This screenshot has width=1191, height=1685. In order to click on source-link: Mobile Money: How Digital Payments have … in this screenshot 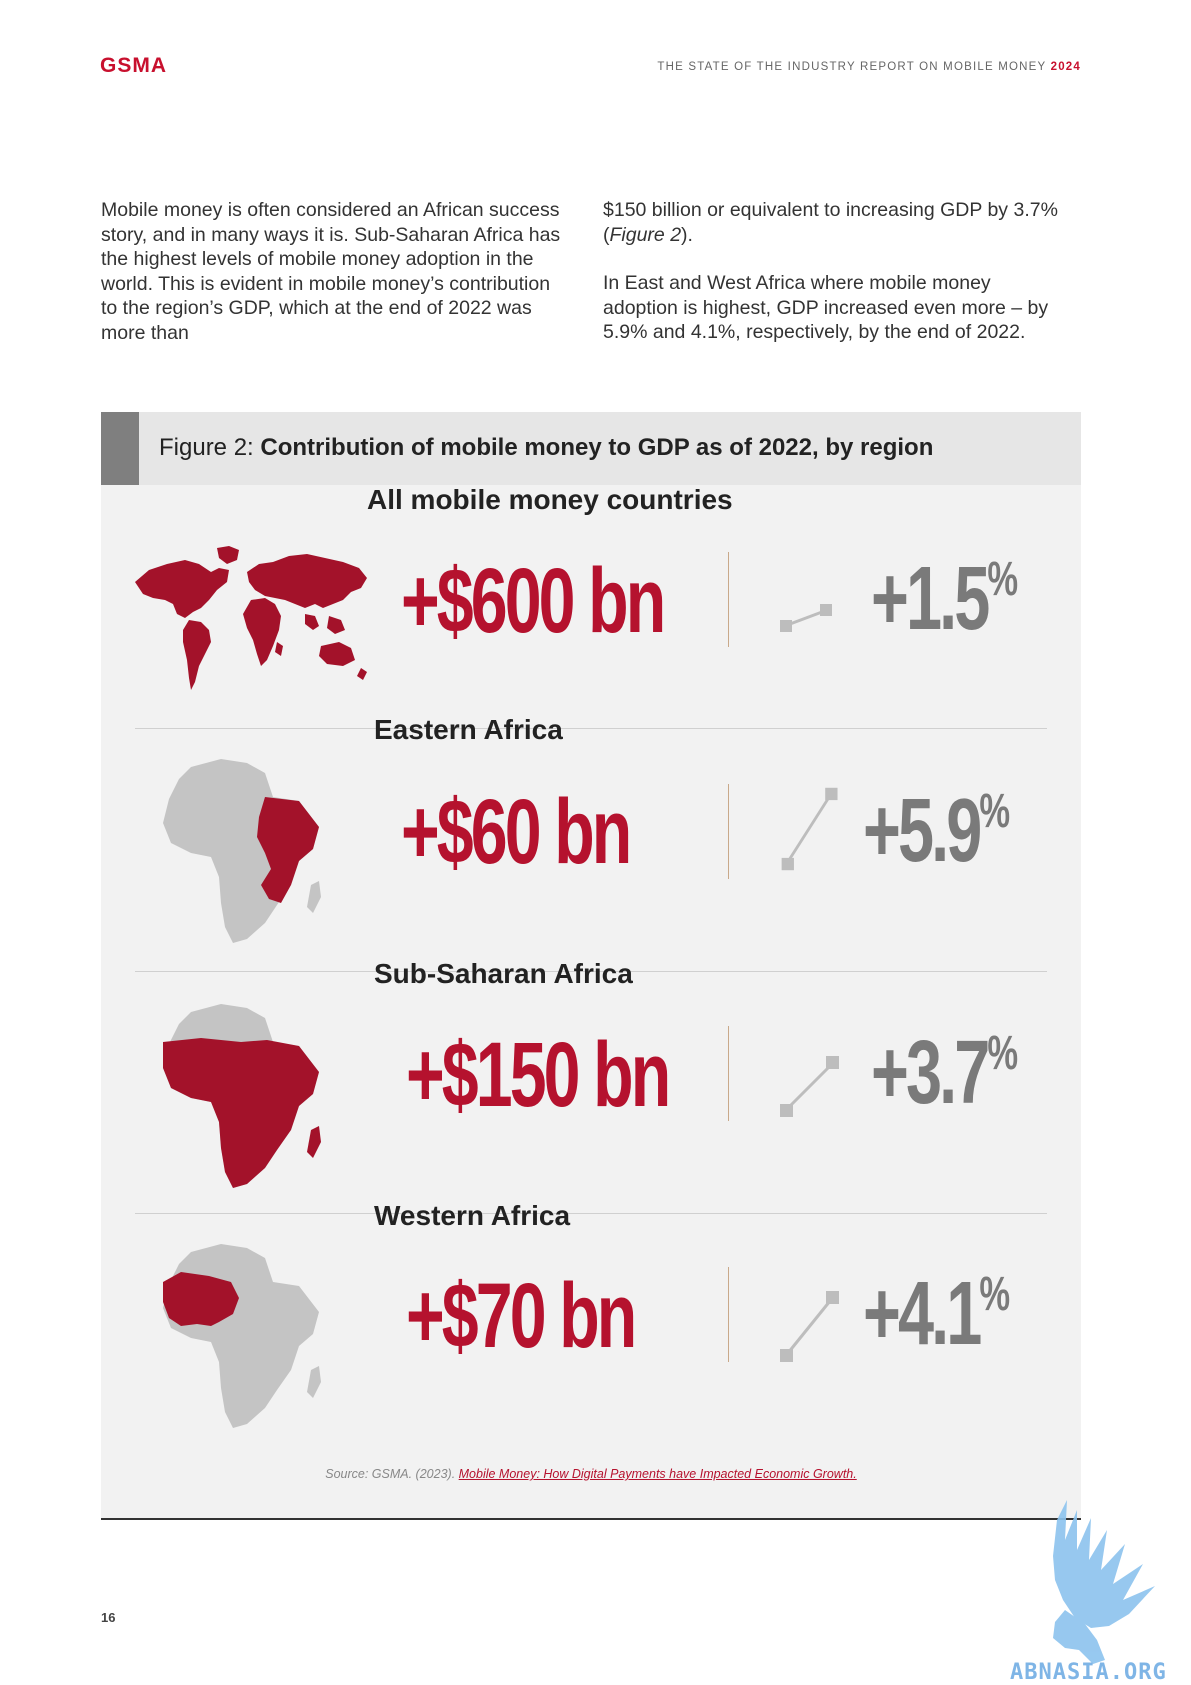, I will do `click(658, 1474)`.